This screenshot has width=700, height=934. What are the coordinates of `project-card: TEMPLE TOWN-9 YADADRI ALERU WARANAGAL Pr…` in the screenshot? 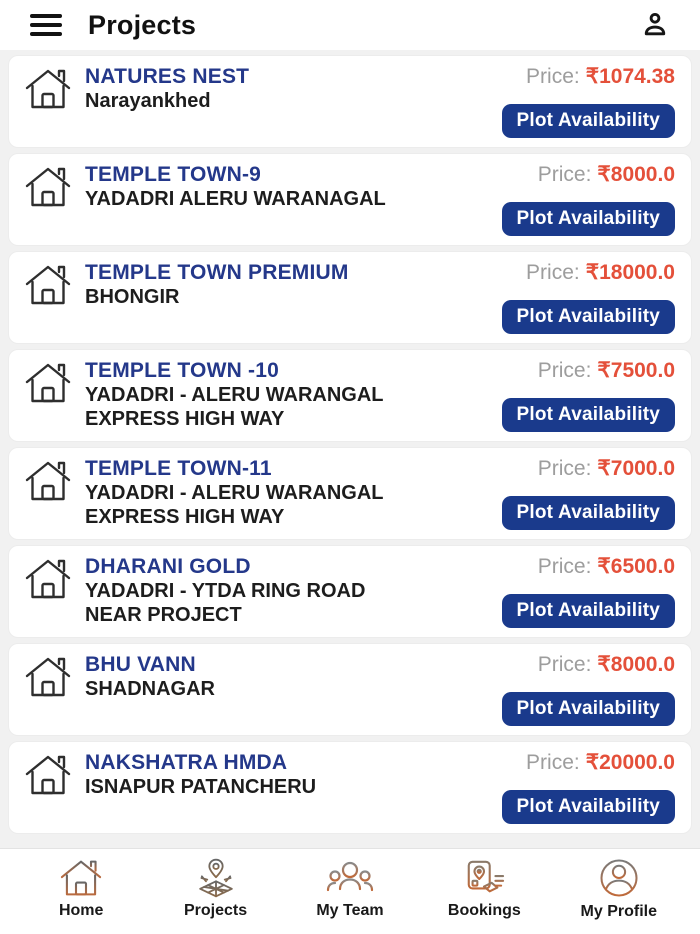 It's located at (350, 199).